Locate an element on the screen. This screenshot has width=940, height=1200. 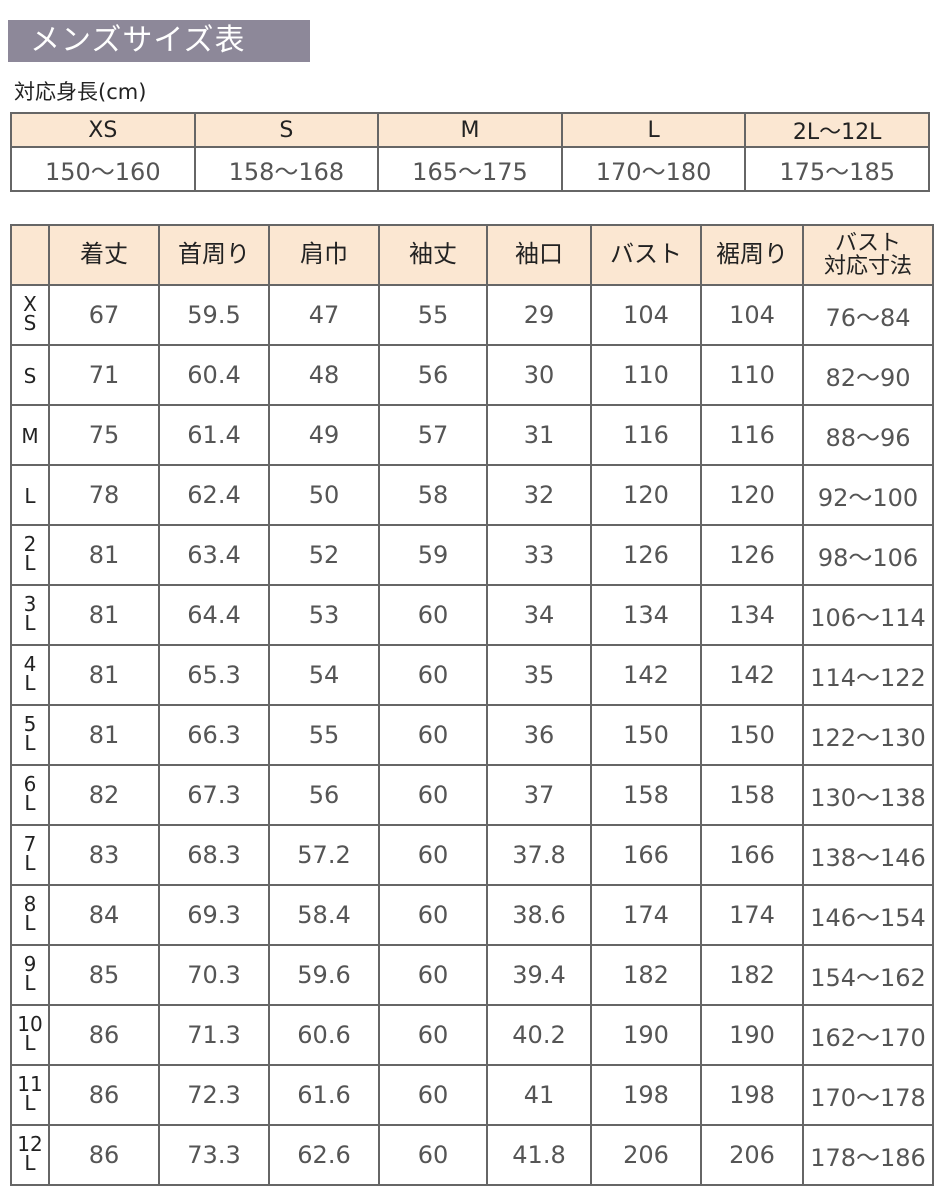
table-row: 8L 84 69.3 58.4 60 38.6 174 174 146〜154 is located at coordinates (472, 915).